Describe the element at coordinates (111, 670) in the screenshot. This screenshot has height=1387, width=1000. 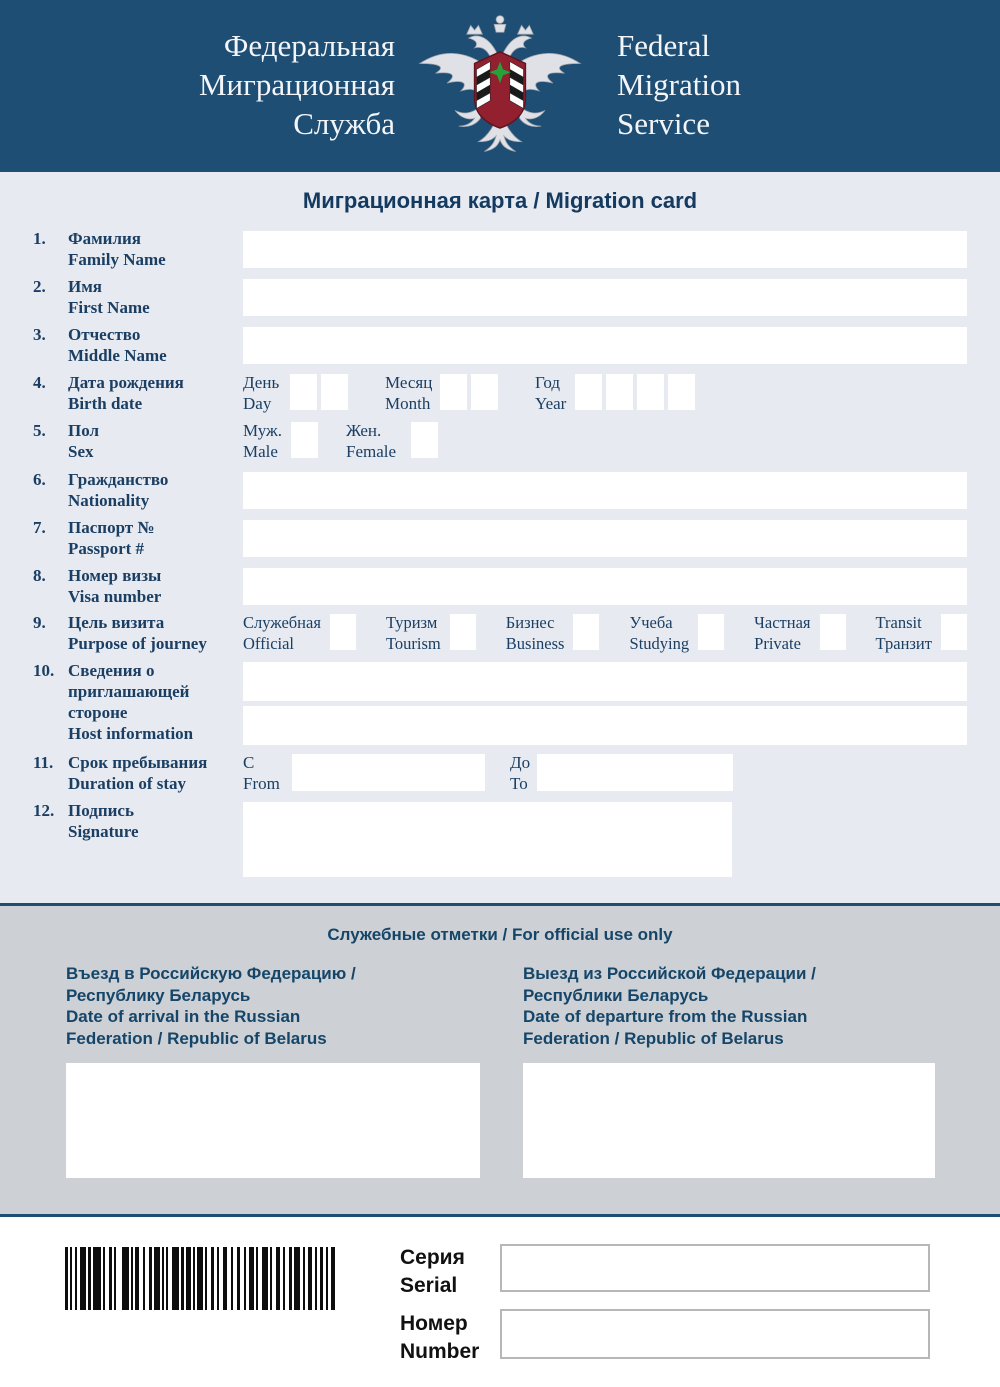
I see `field-label-ru: Сведения о` at that location.